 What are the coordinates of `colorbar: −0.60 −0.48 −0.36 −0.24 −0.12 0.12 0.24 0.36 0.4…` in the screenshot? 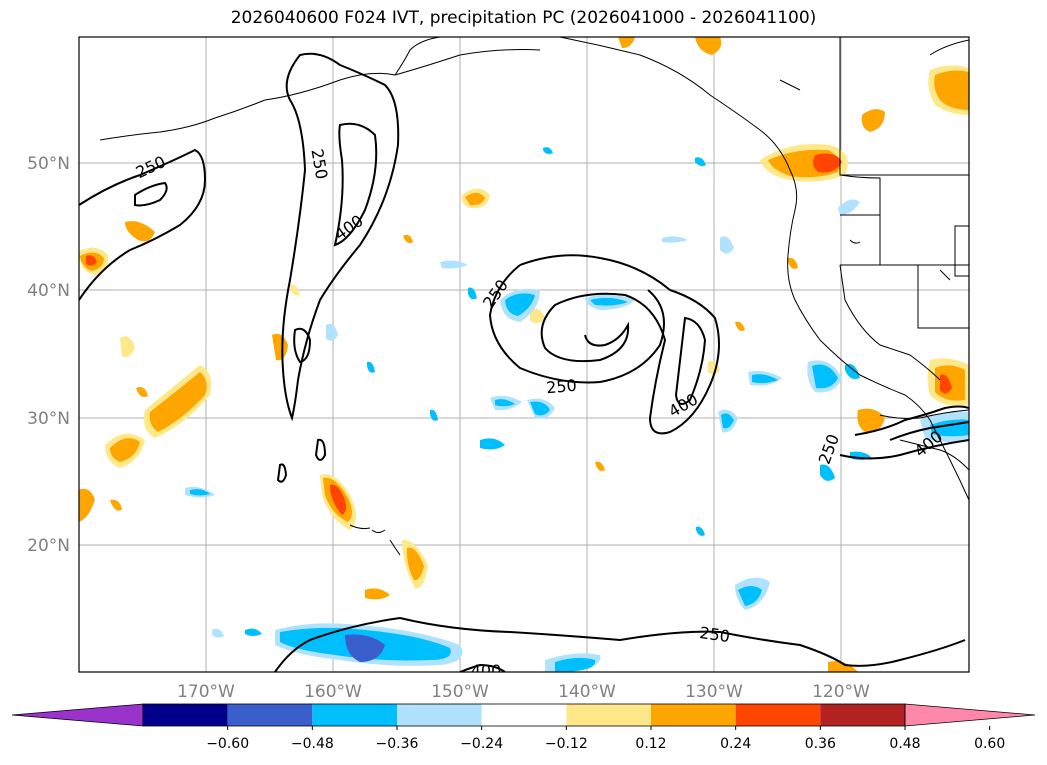 It's located at (523, 727).